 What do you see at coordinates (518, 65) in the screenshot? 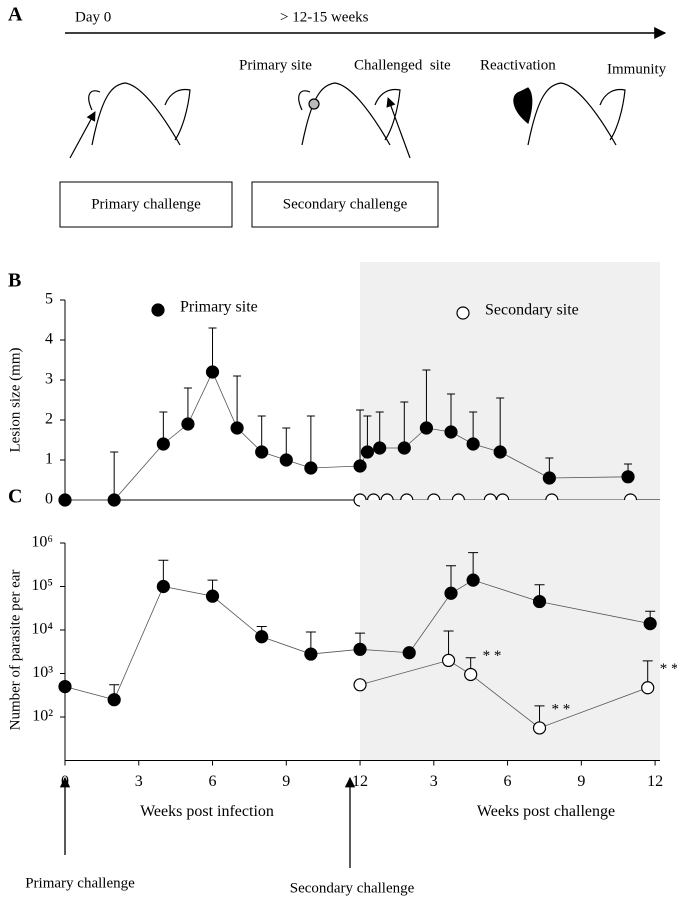
I see `stage-label: Reactivation` at bounding box center [518, 65].